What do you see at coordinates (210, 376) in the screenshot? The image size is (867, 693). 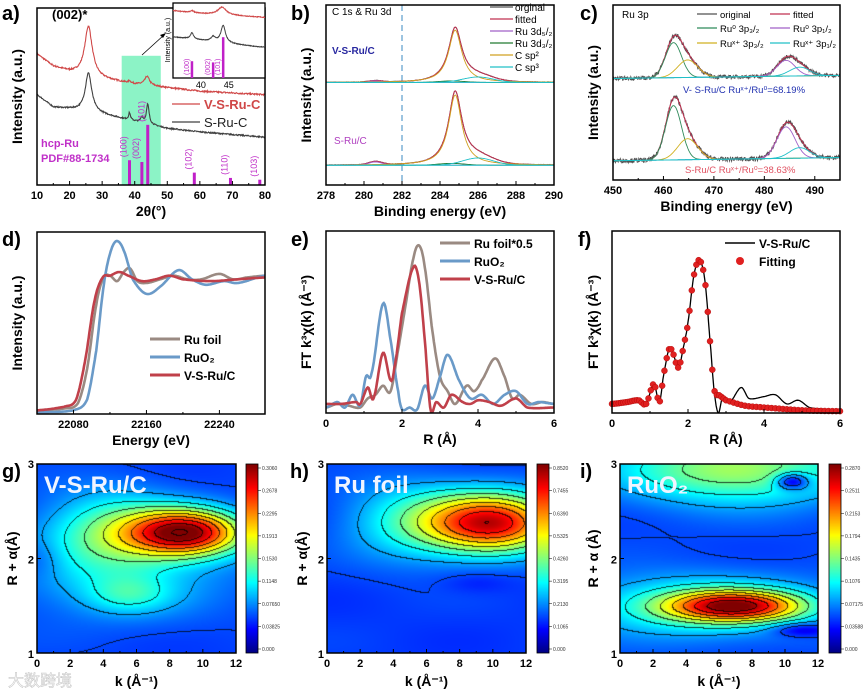 I see `legend-label: V-S-Ru/C` at bounding box center [210, 376].